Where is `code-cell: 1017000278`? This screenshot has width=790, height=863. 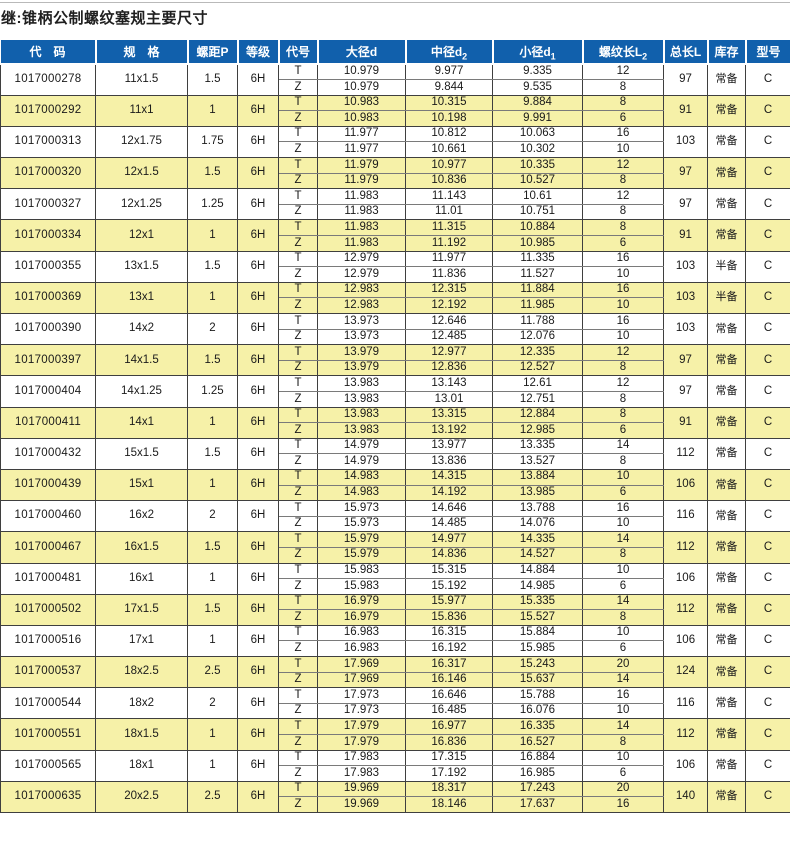 code-cell: 1017000278 is located at coordinates (48, 79).